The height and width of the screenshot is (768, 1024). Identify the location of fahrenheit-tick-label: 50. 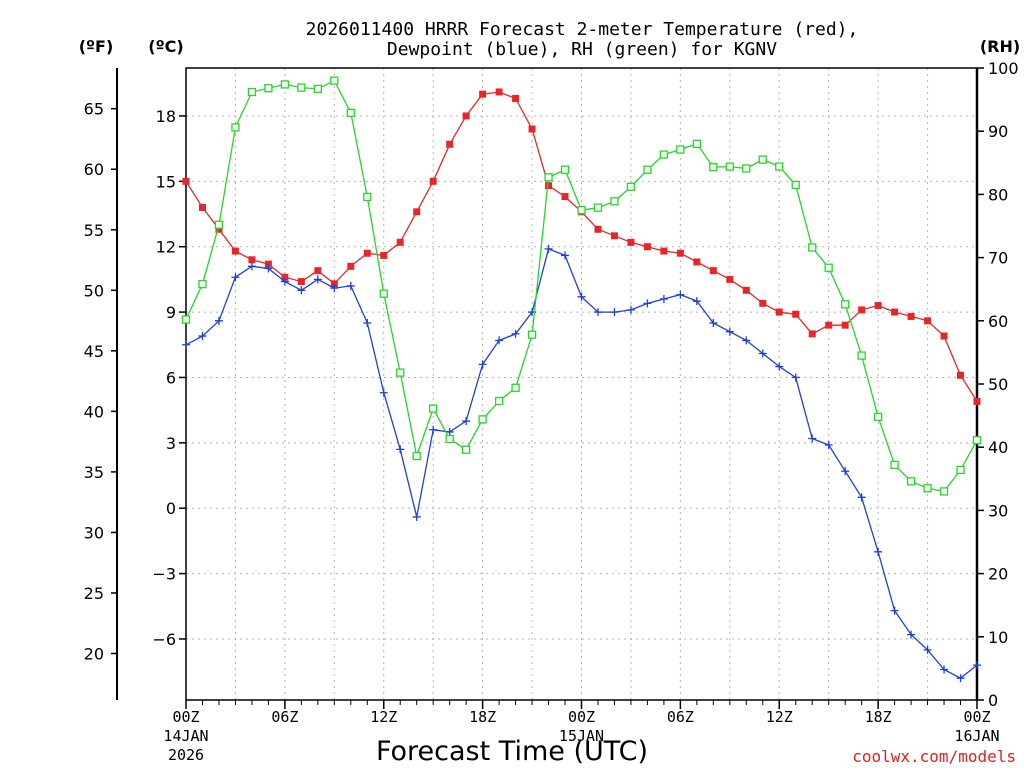
(94, 290).